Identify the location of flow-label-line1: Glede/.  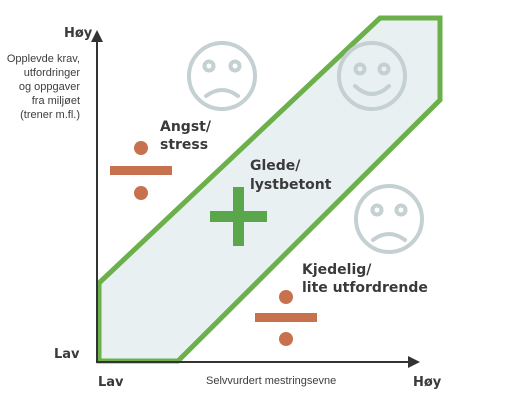
(275, 166).